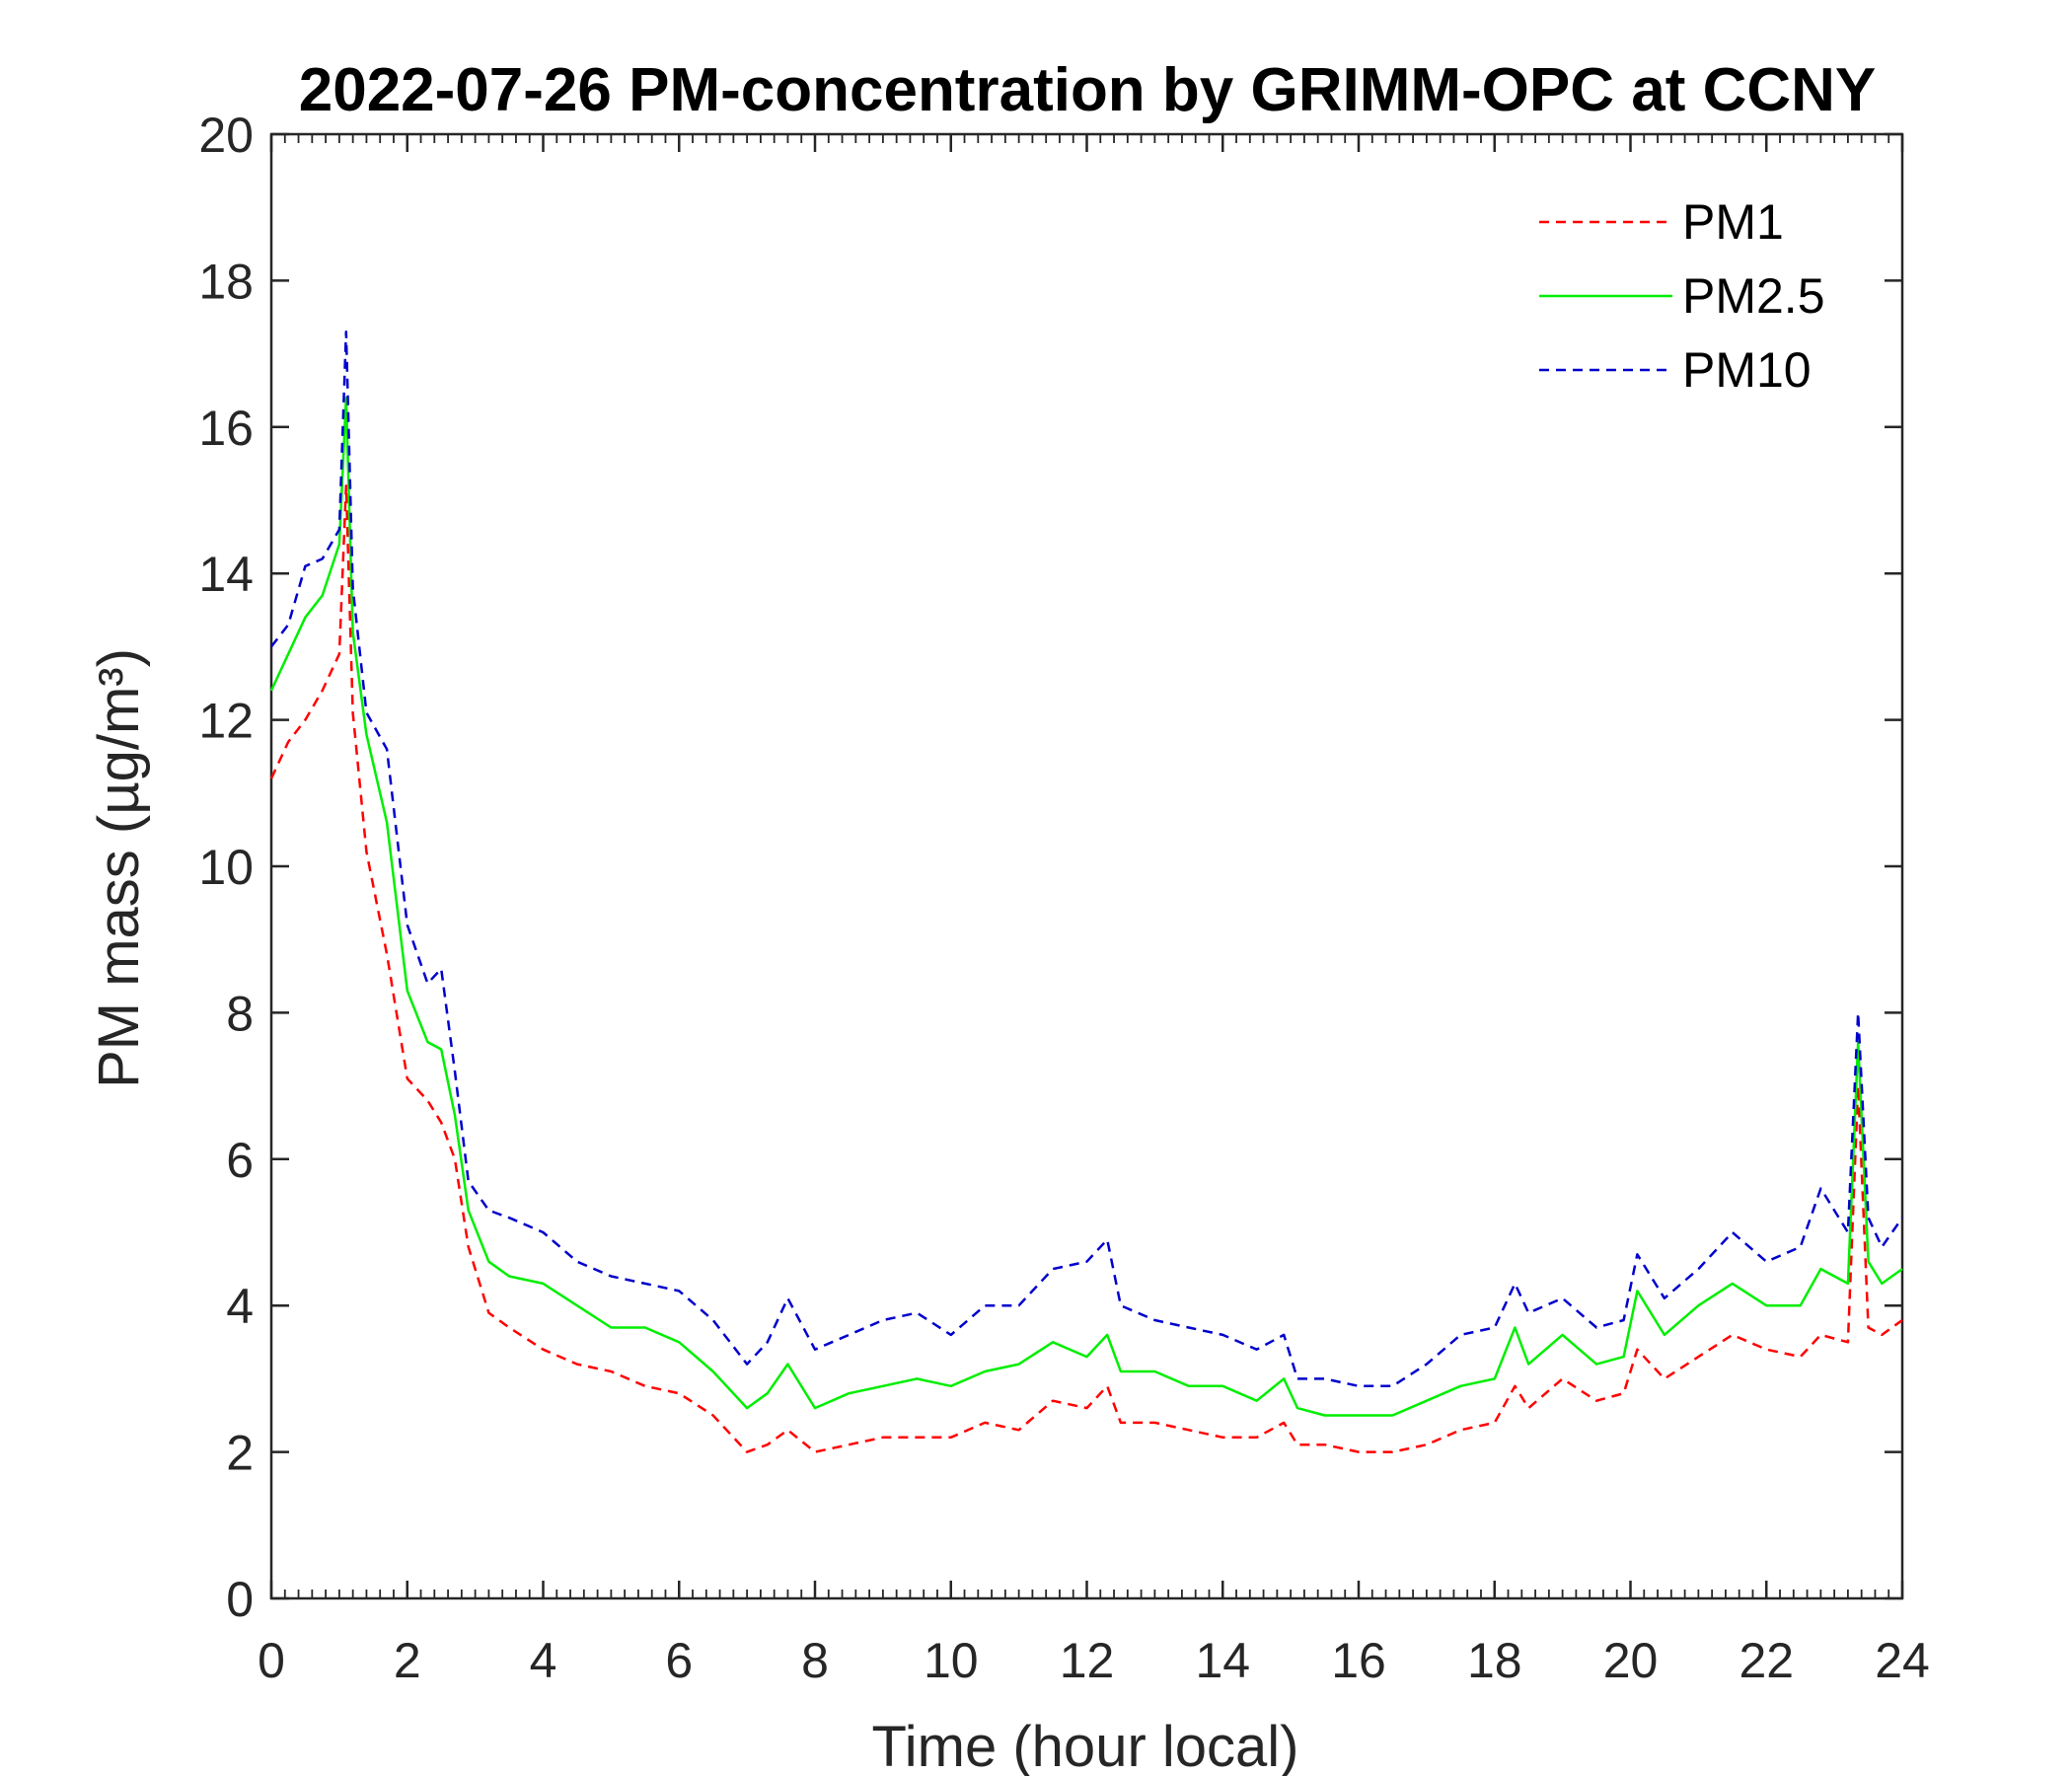  I want to click on legend: PM1 PM2.5 PM10, so click(1682, 296).